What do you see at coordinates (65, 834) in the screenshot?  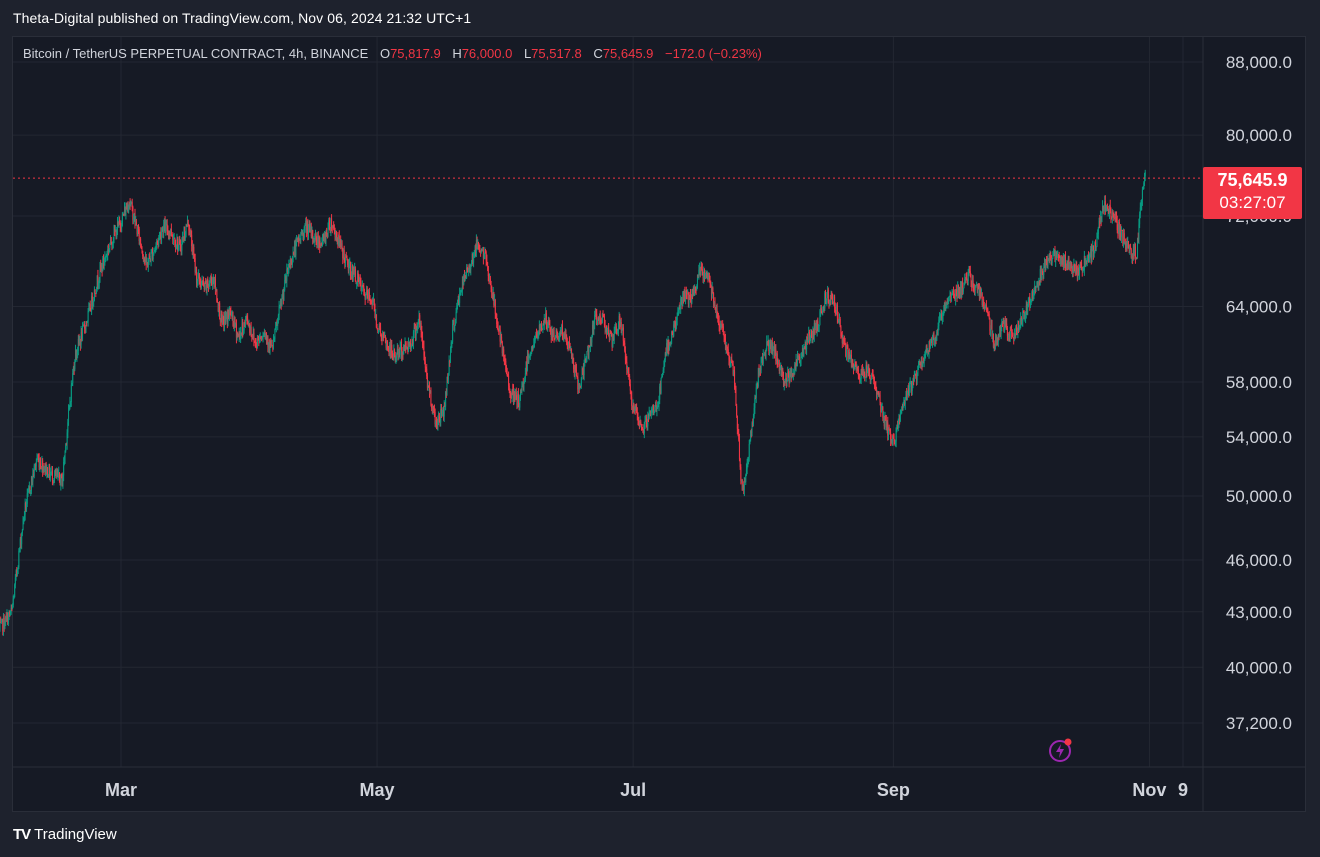 I see `tradingview-brand: TV TradingView` at bounding box center [65, 834].